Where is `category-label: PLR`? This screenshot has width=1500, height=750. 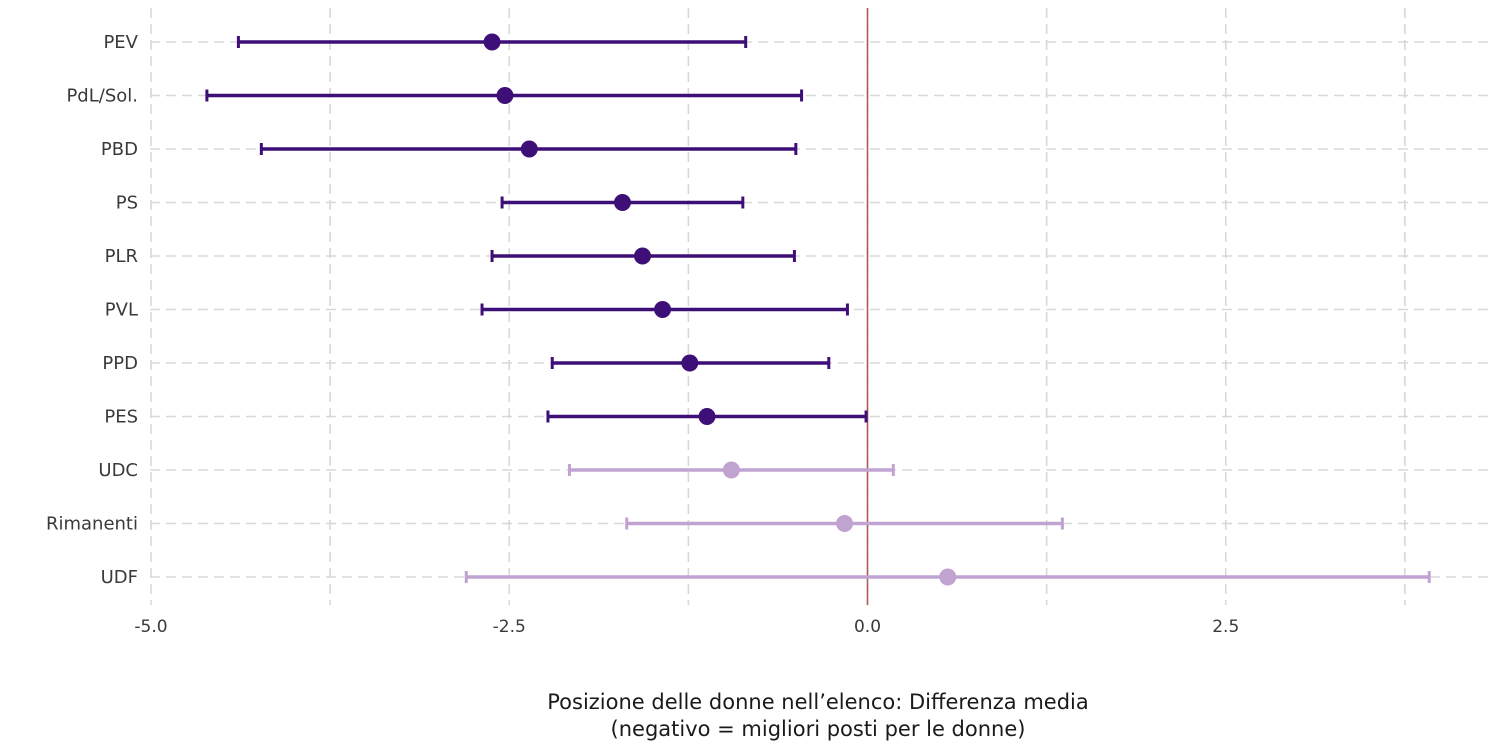
category-label: PLR is located at coordinates (121, 256).